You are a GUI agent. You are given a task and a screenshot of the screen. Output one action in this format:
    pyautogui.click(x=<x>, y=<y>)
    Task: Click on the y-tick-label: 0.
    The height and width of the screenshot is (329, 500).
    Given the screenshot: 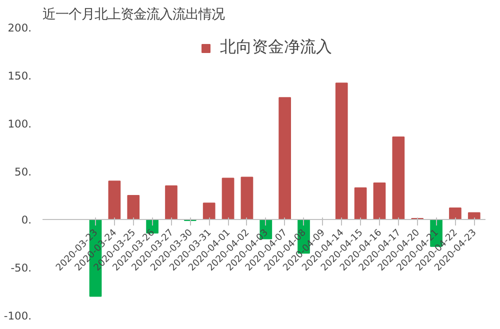 What is the action you would take?
    pyautogui.click(x=26, y=220)
    